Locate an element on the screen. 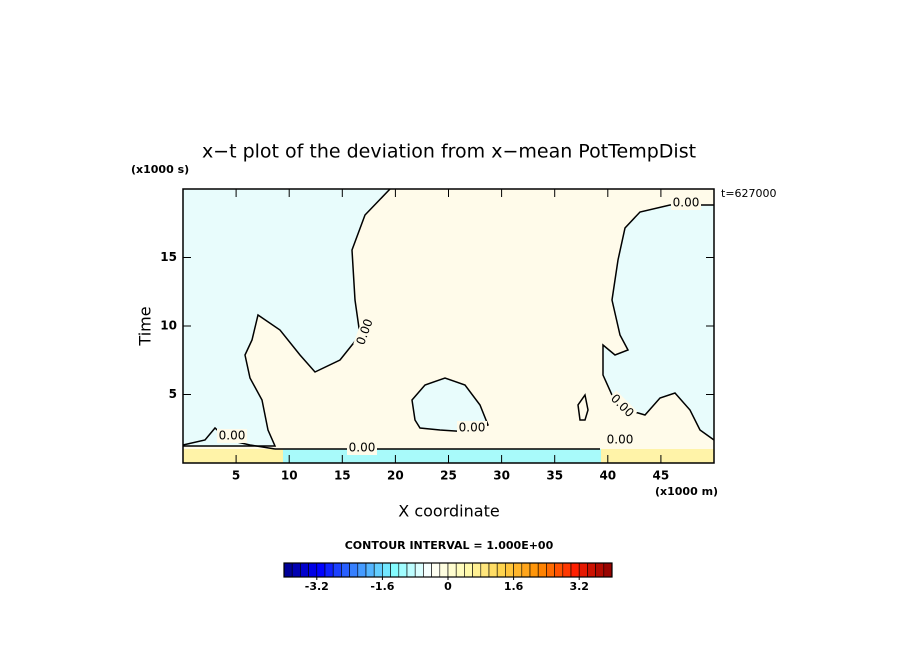 This screenshot has height=654, width=904. y-unit: (x1000 s) is located at coordinates (160, 169).